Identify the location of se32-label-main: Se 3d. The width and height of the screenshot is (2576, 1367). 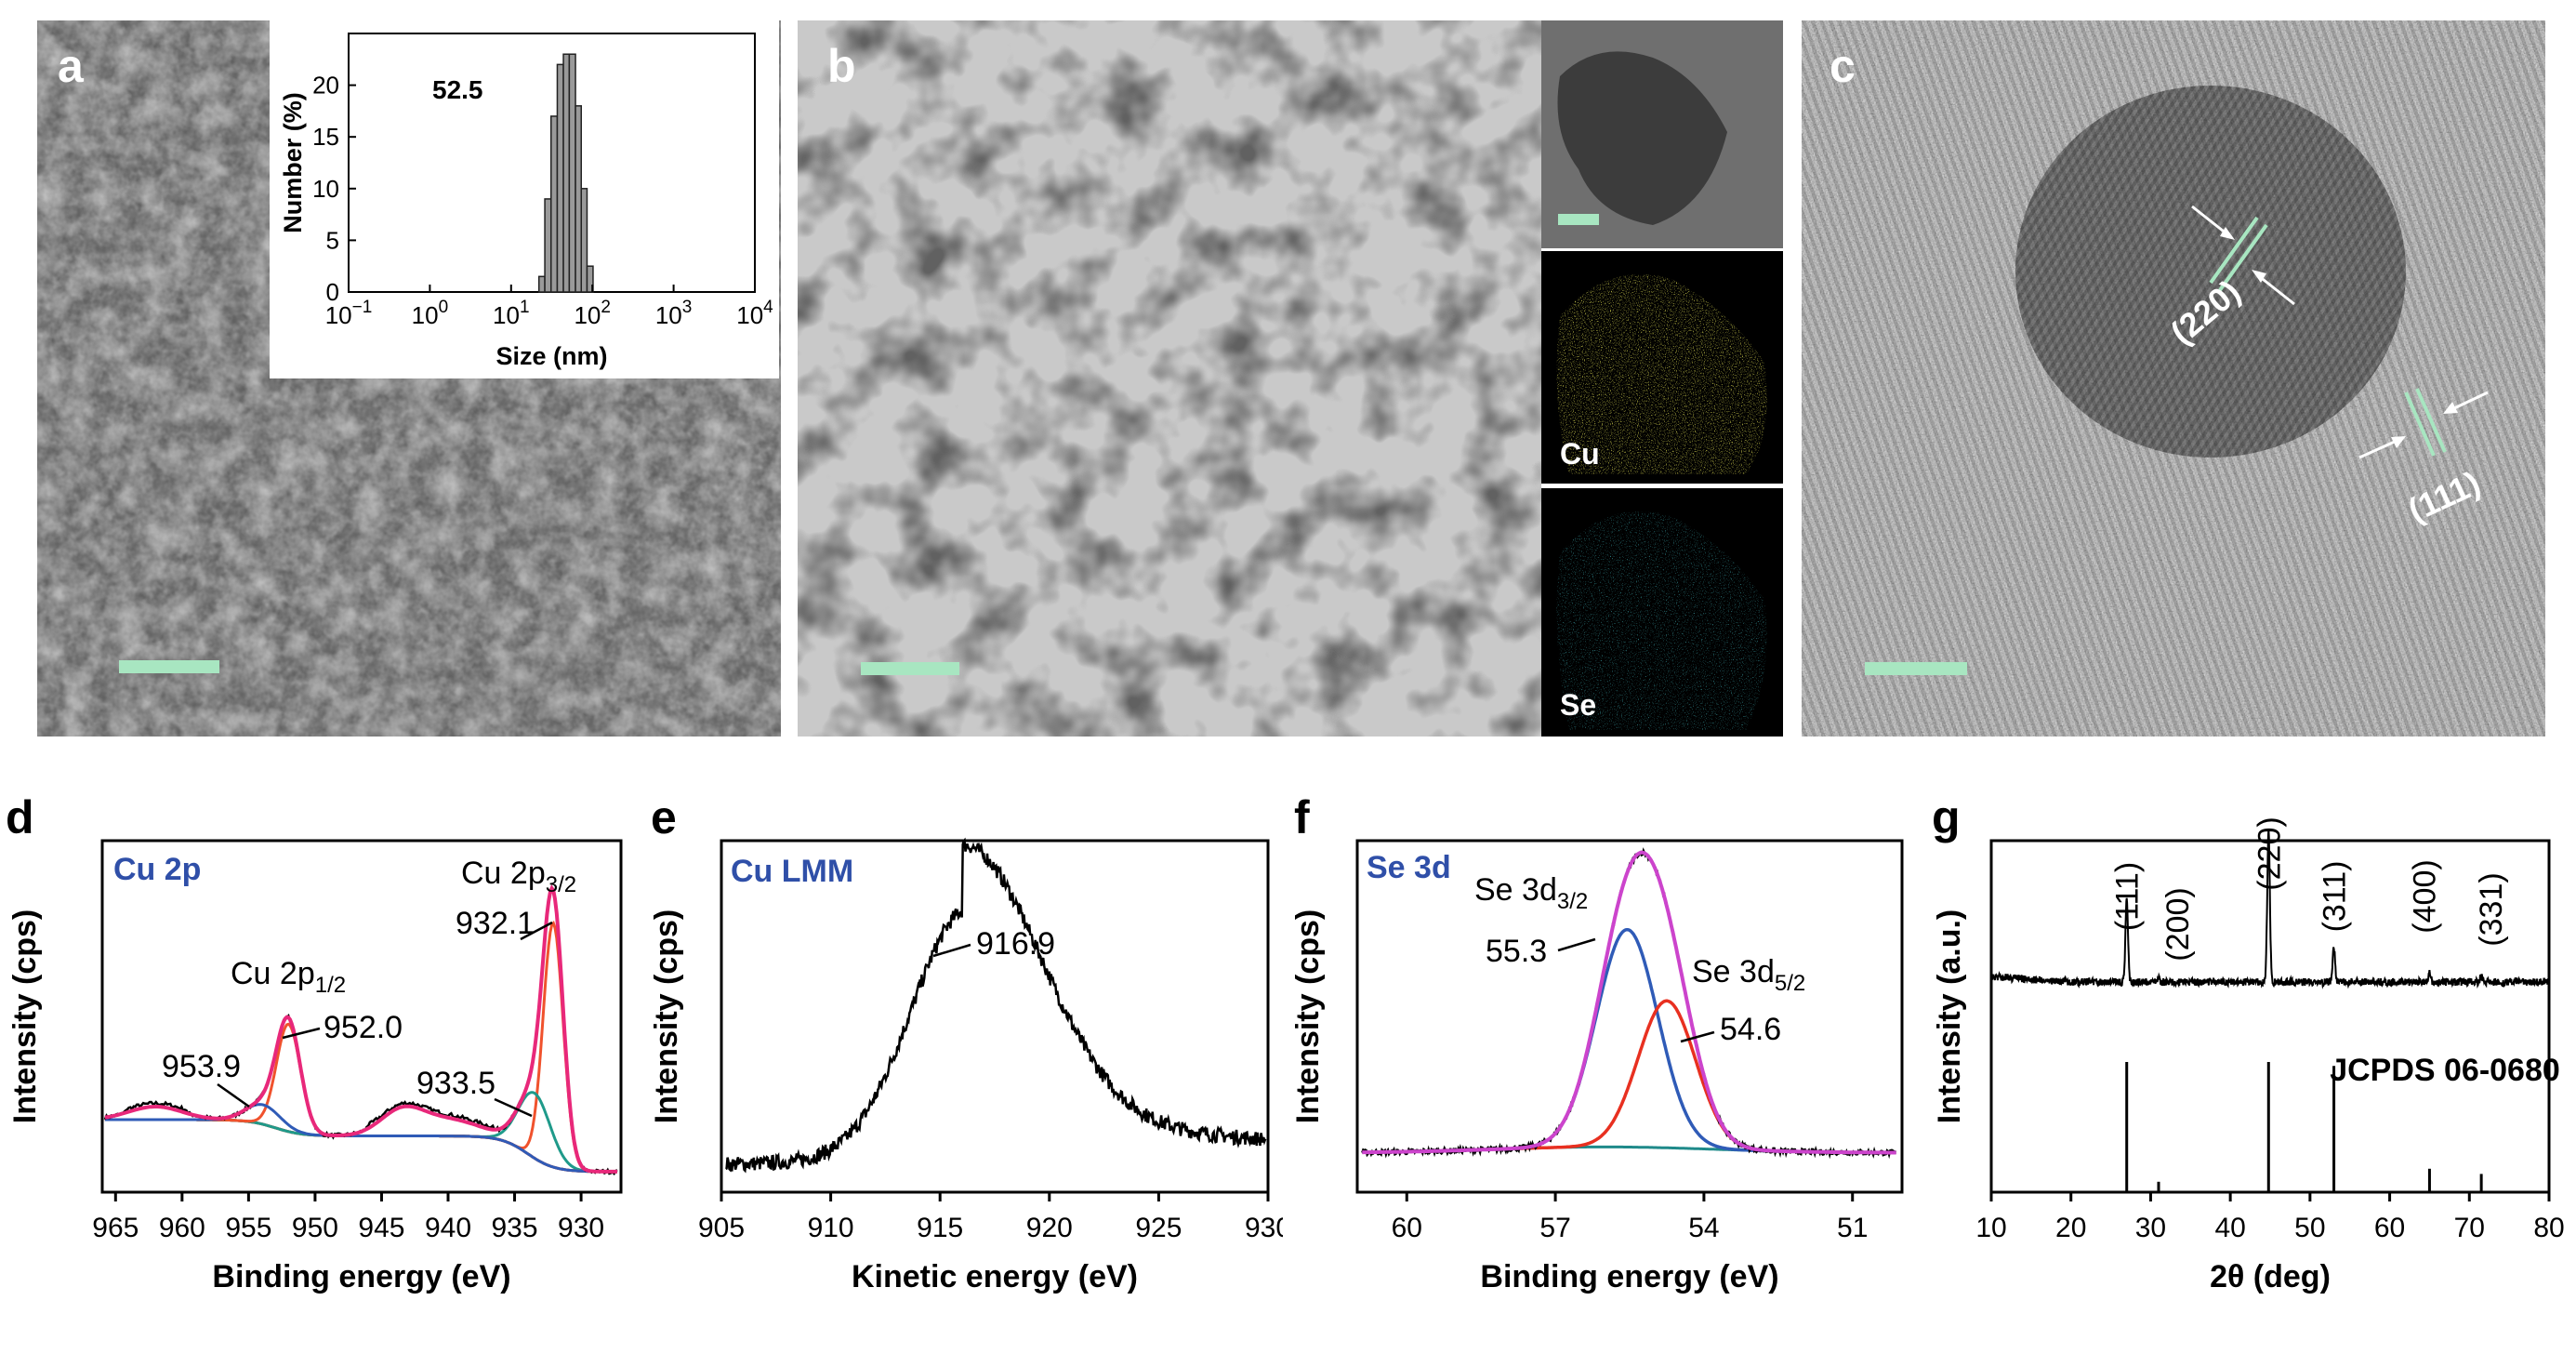
(1515, 890).